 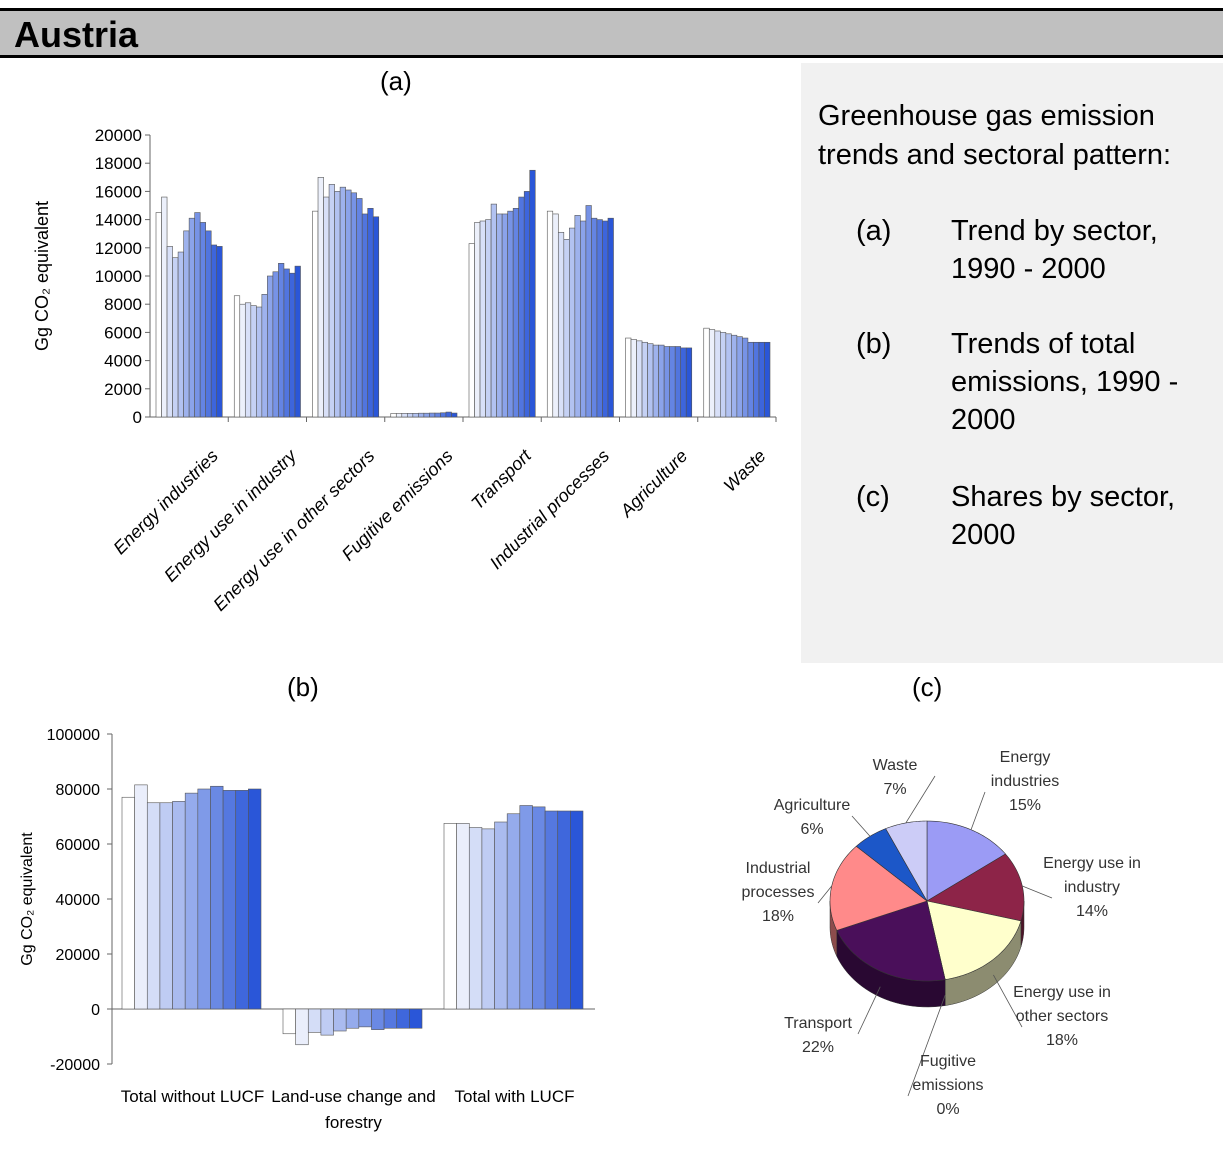 What do you see at coordinates (78, 845) in the screenshot?
I see `y-tick-label: 60000` at bounding box center [78, 845].